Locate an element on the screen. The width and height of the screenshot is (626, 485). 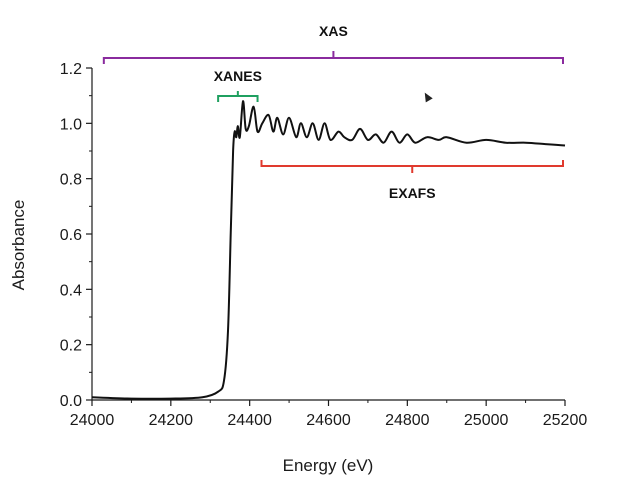
y-axis-title: Absorbance is located at coordinates (18, 245).